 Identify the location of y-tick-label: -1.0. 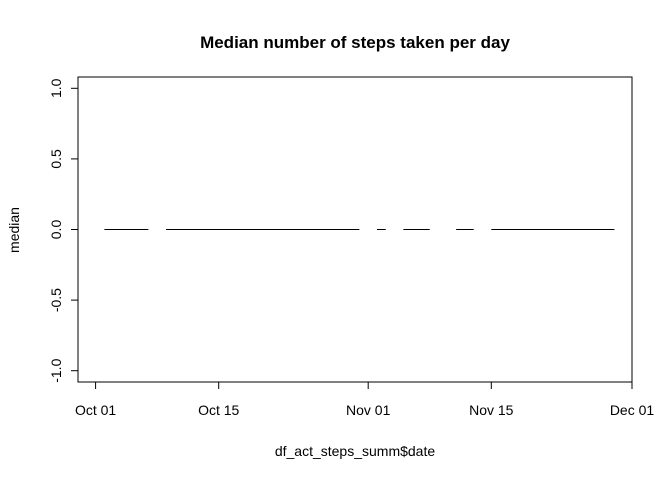
(56, 370).